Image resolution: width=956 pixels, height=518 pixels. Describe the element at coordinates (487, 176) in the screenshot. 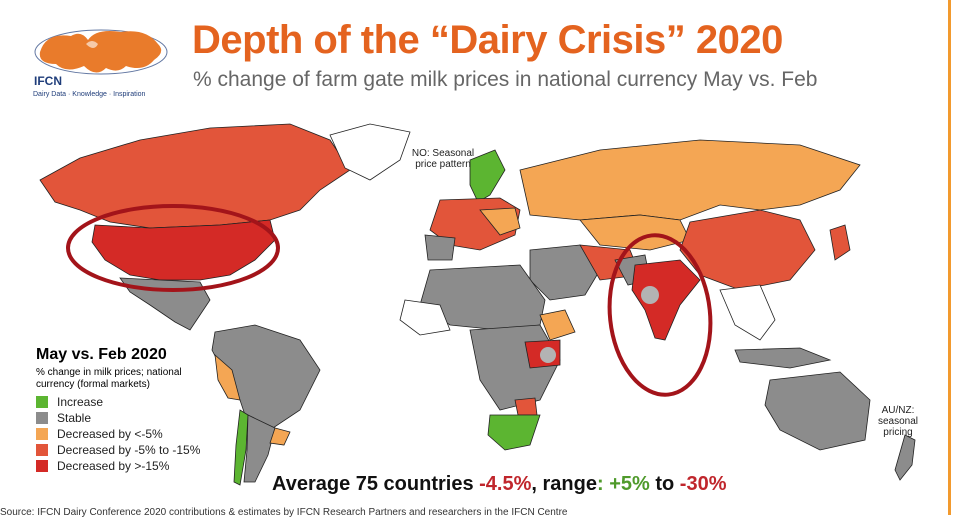

I see `region-norway` at that location.